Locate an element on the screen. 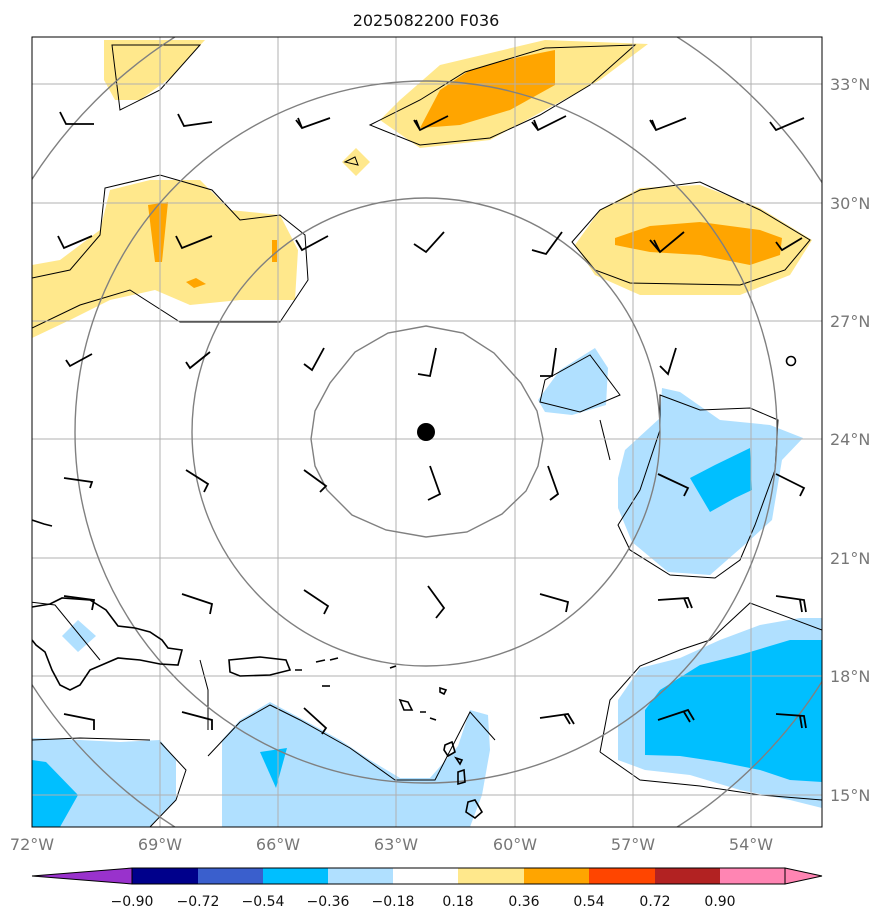  montserrat-area is located at coordinates (406, 704).